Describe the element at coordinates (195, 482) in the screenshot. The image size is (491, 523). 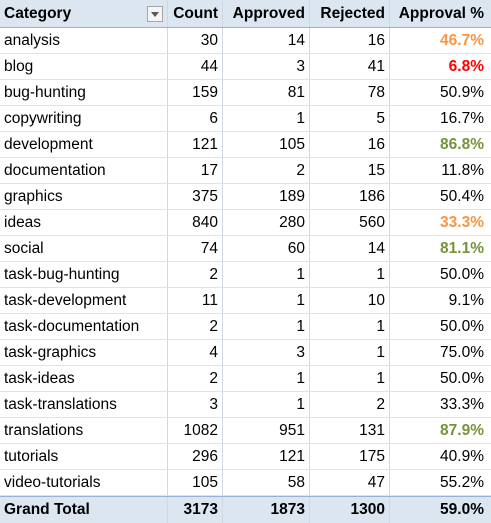
I see `cell-count: 105` at that location.